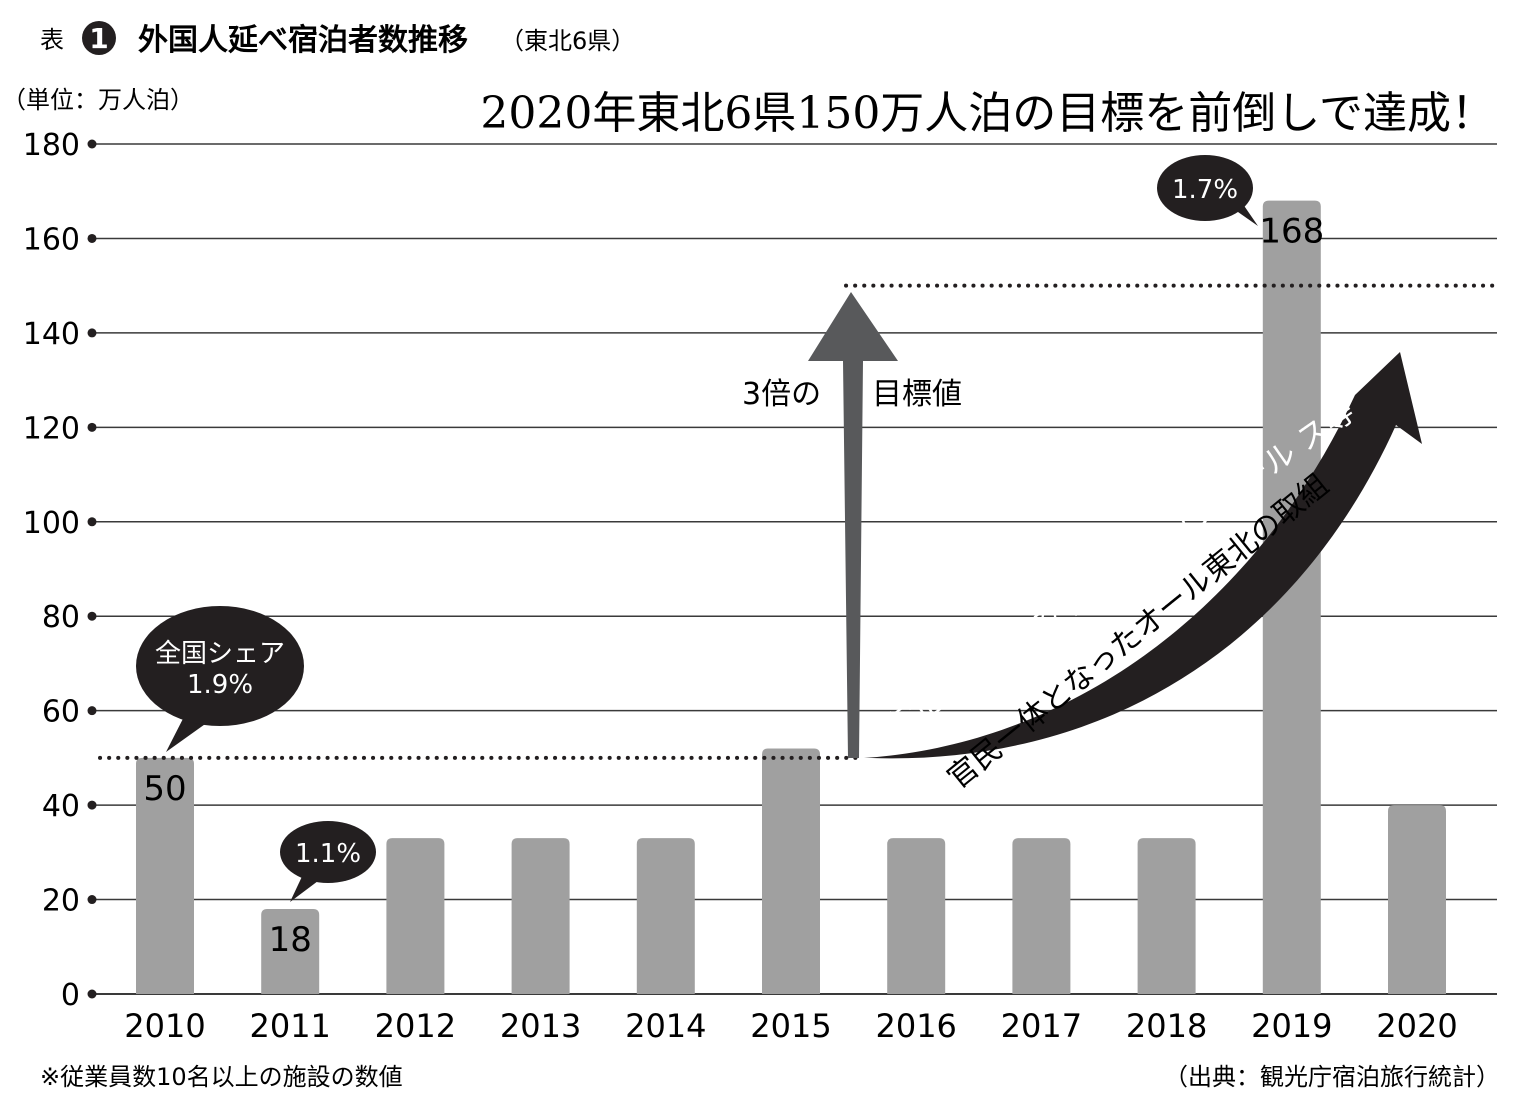 This screenshot has width=1514, height=1104. I want to click on x-tick-label: 2014, so click(665, 1026).